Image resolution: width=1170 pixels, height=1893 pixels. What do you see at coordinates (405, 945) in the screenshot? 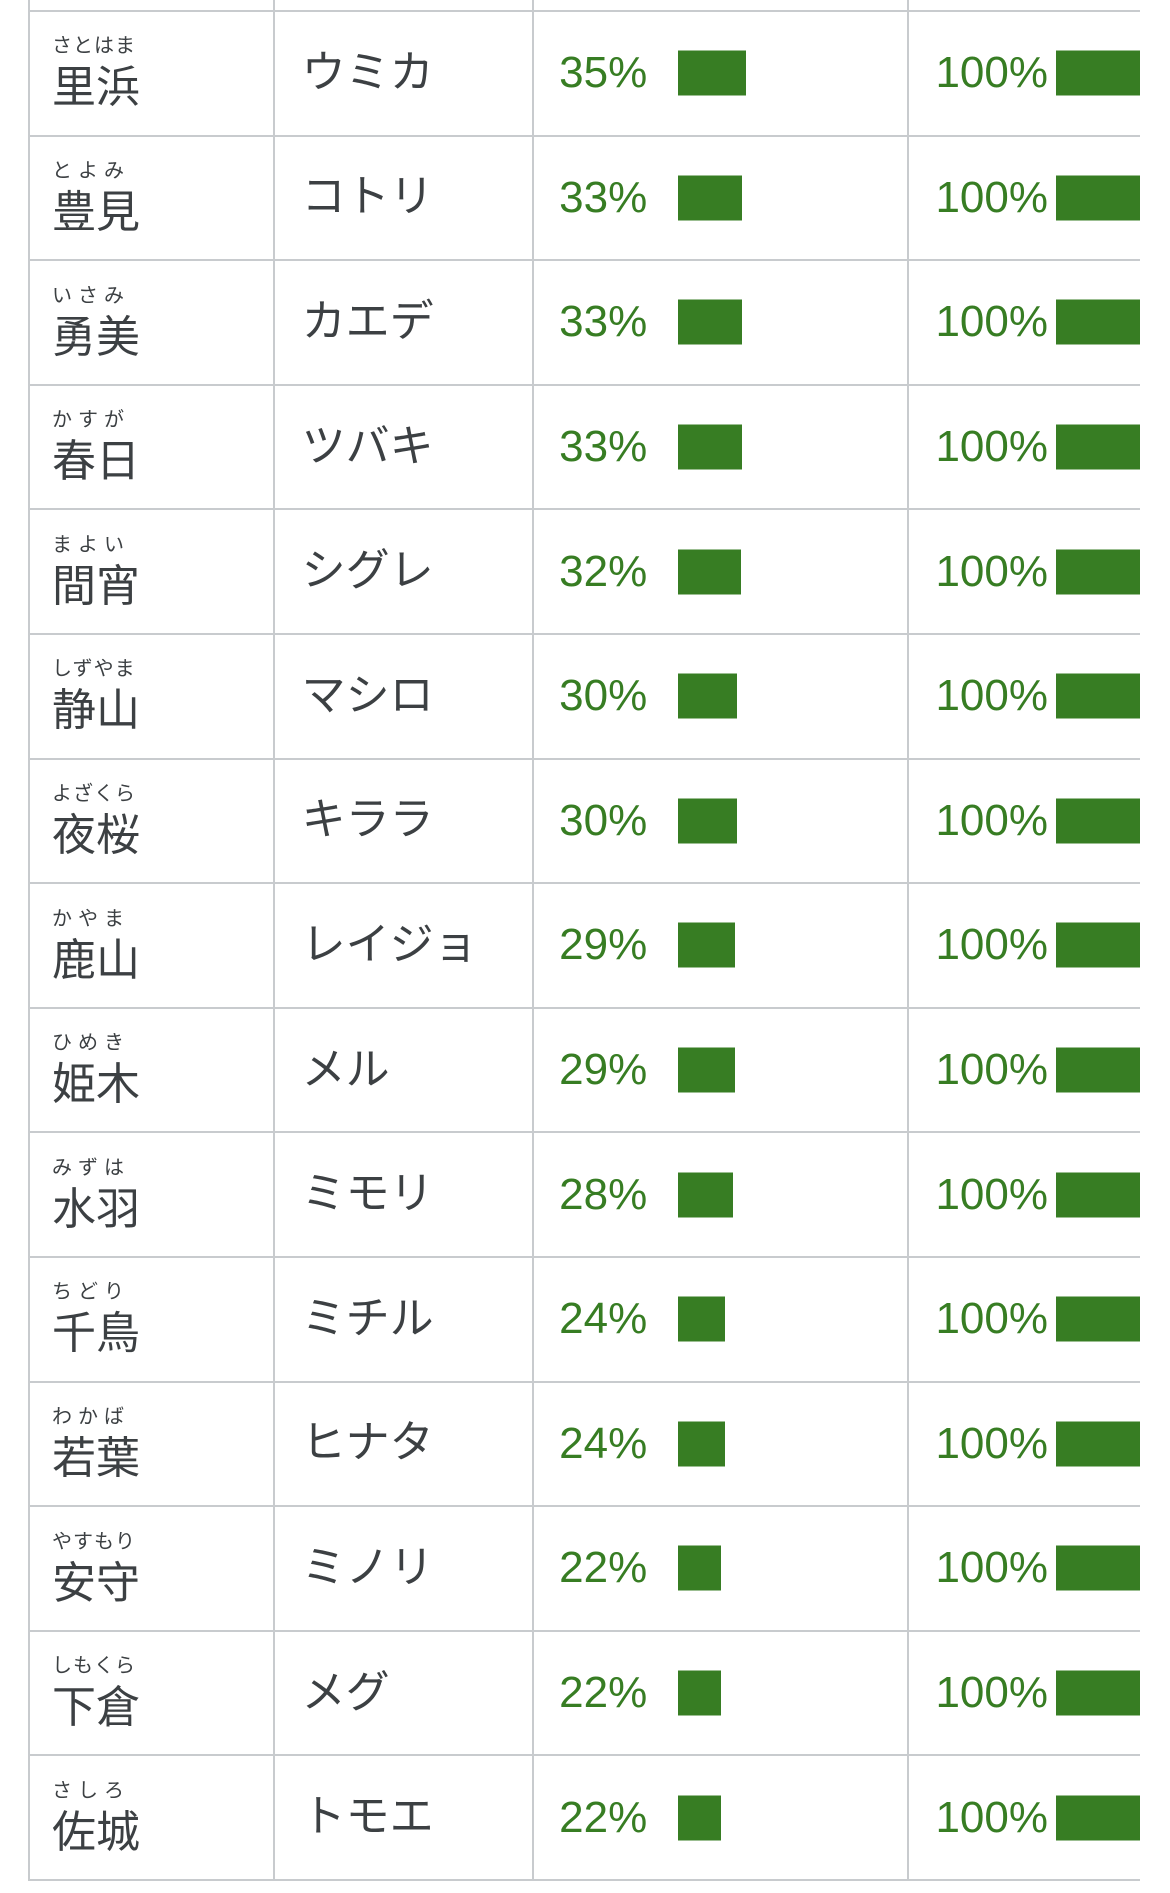
I see `table-cell-given-name: レイジョ` at bounding box center [405, 945].